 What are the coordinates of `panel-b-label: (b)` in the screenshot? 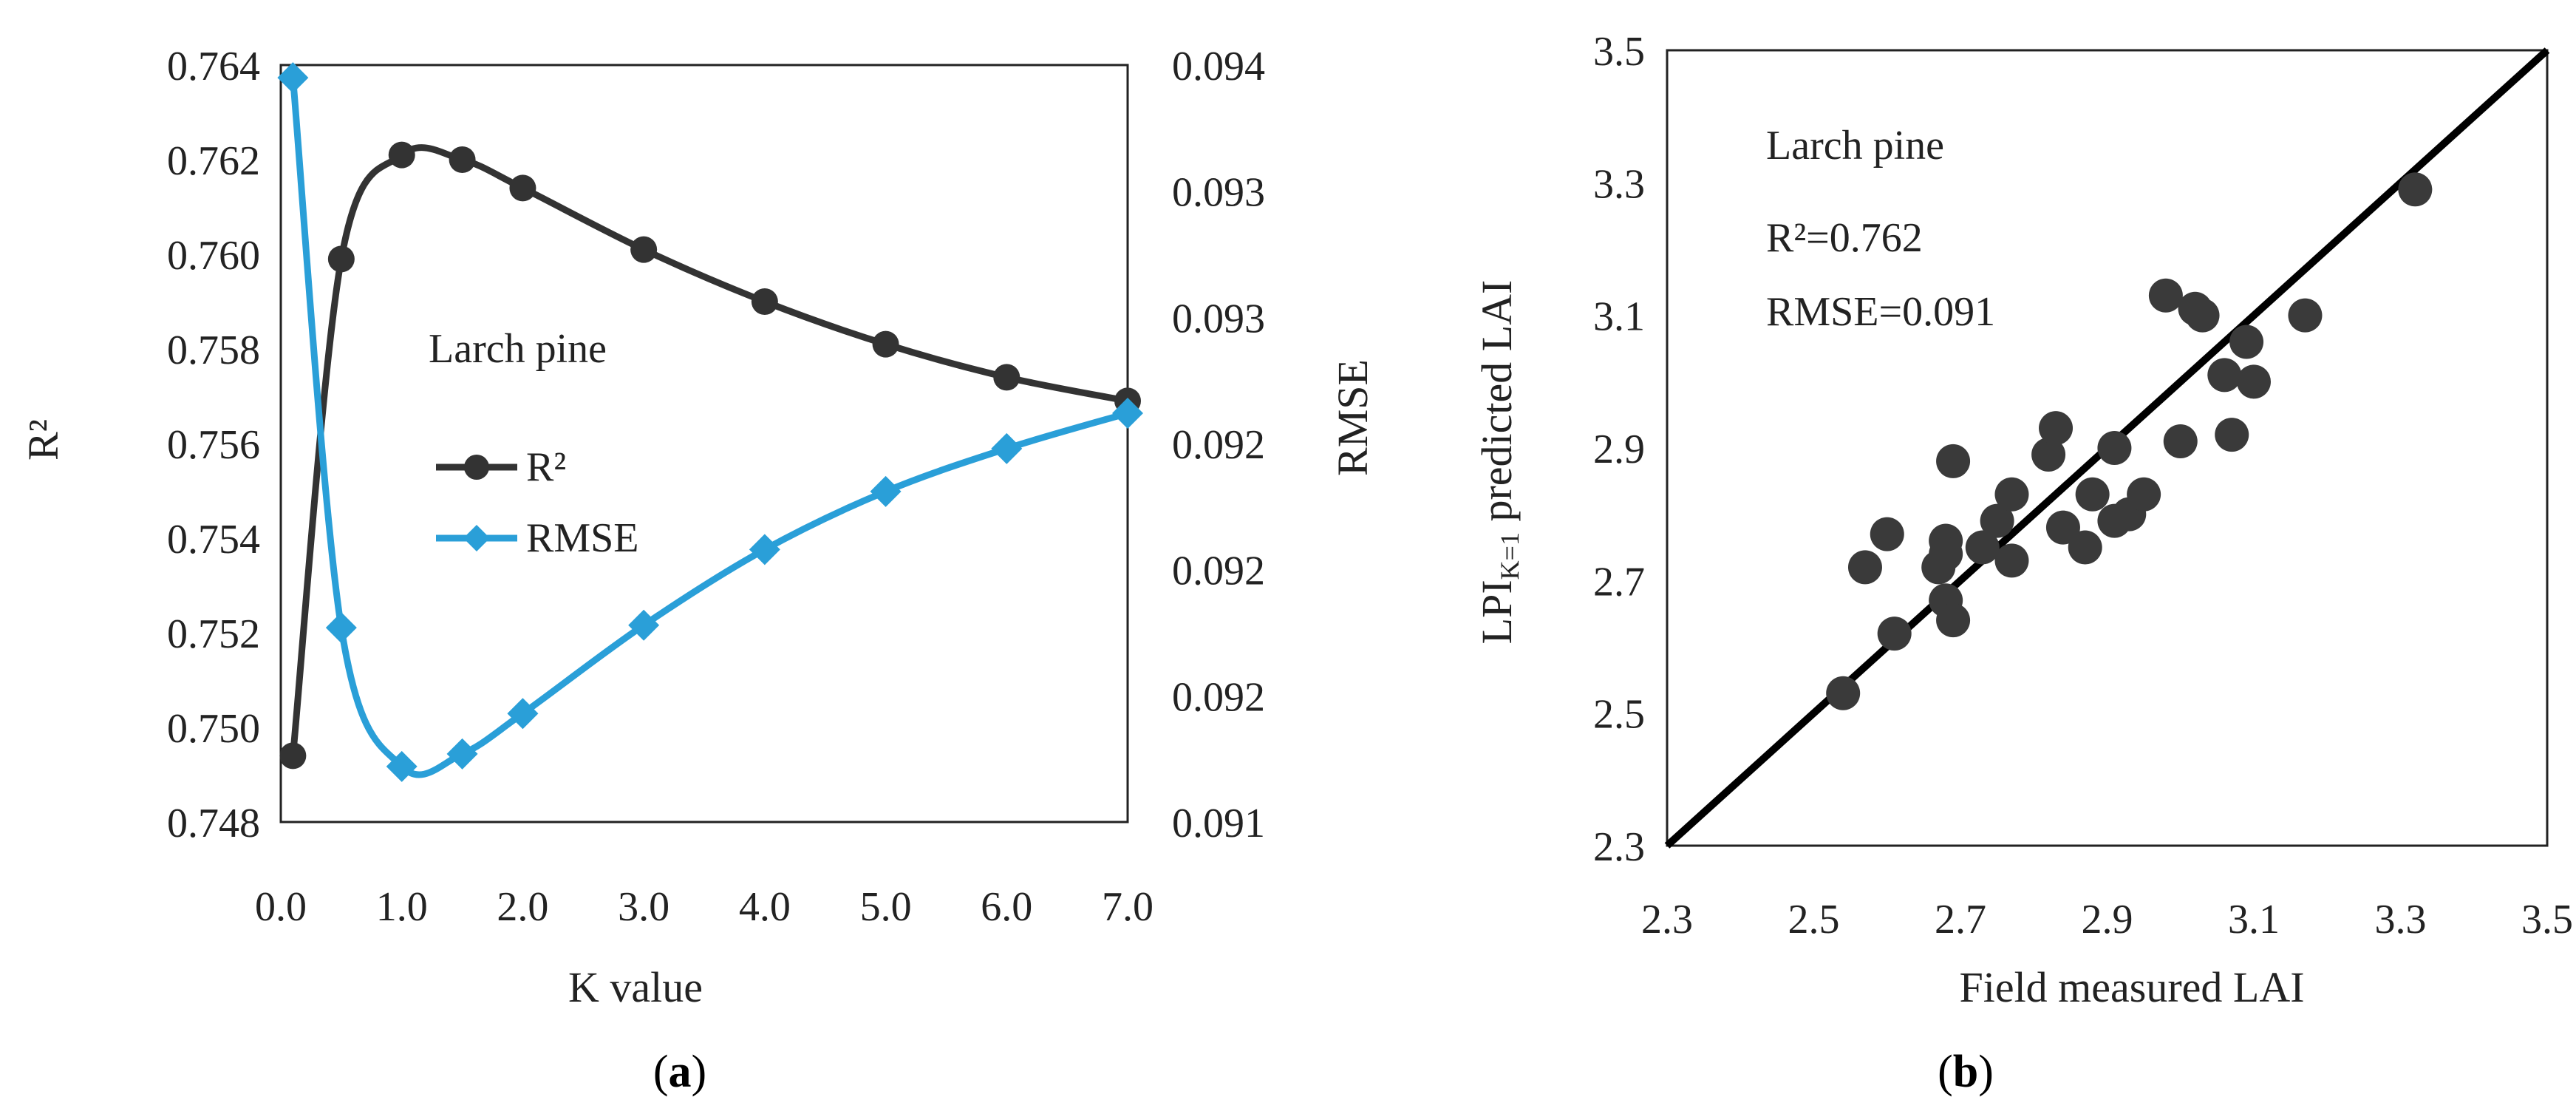 It's located at (1966, 1072).